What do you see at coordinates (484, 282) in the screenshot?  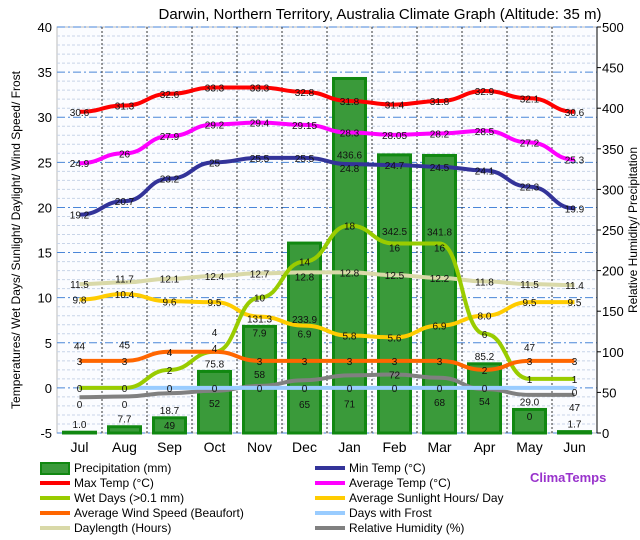 I see `data-label: 11.8` at bounding box center [484, 282].